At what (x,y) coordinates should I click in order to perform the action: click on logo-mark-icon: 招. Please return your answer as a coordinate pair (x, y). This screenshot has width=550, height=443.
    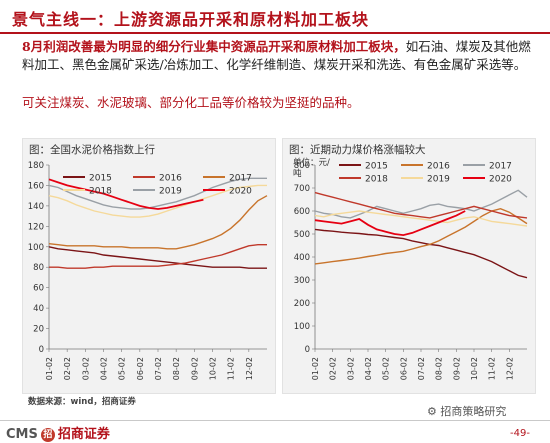
    Looking at the image, I should click on (47, 434).